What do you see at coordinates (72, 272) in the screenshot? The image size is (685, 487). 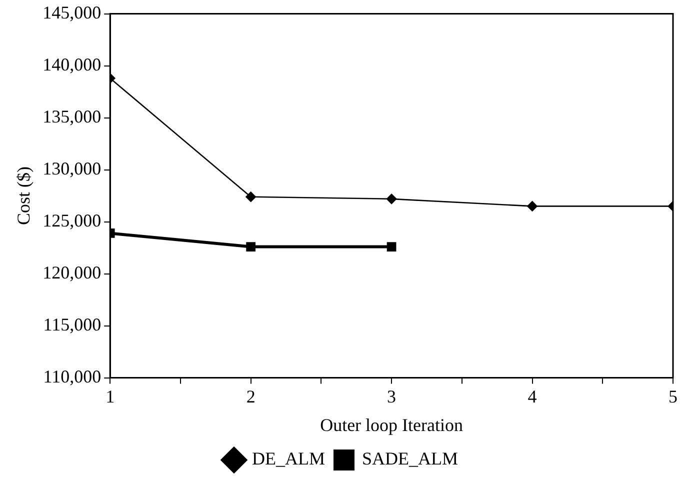 I see `y-tick-label: 120,000` at bounding box center [72, 272].